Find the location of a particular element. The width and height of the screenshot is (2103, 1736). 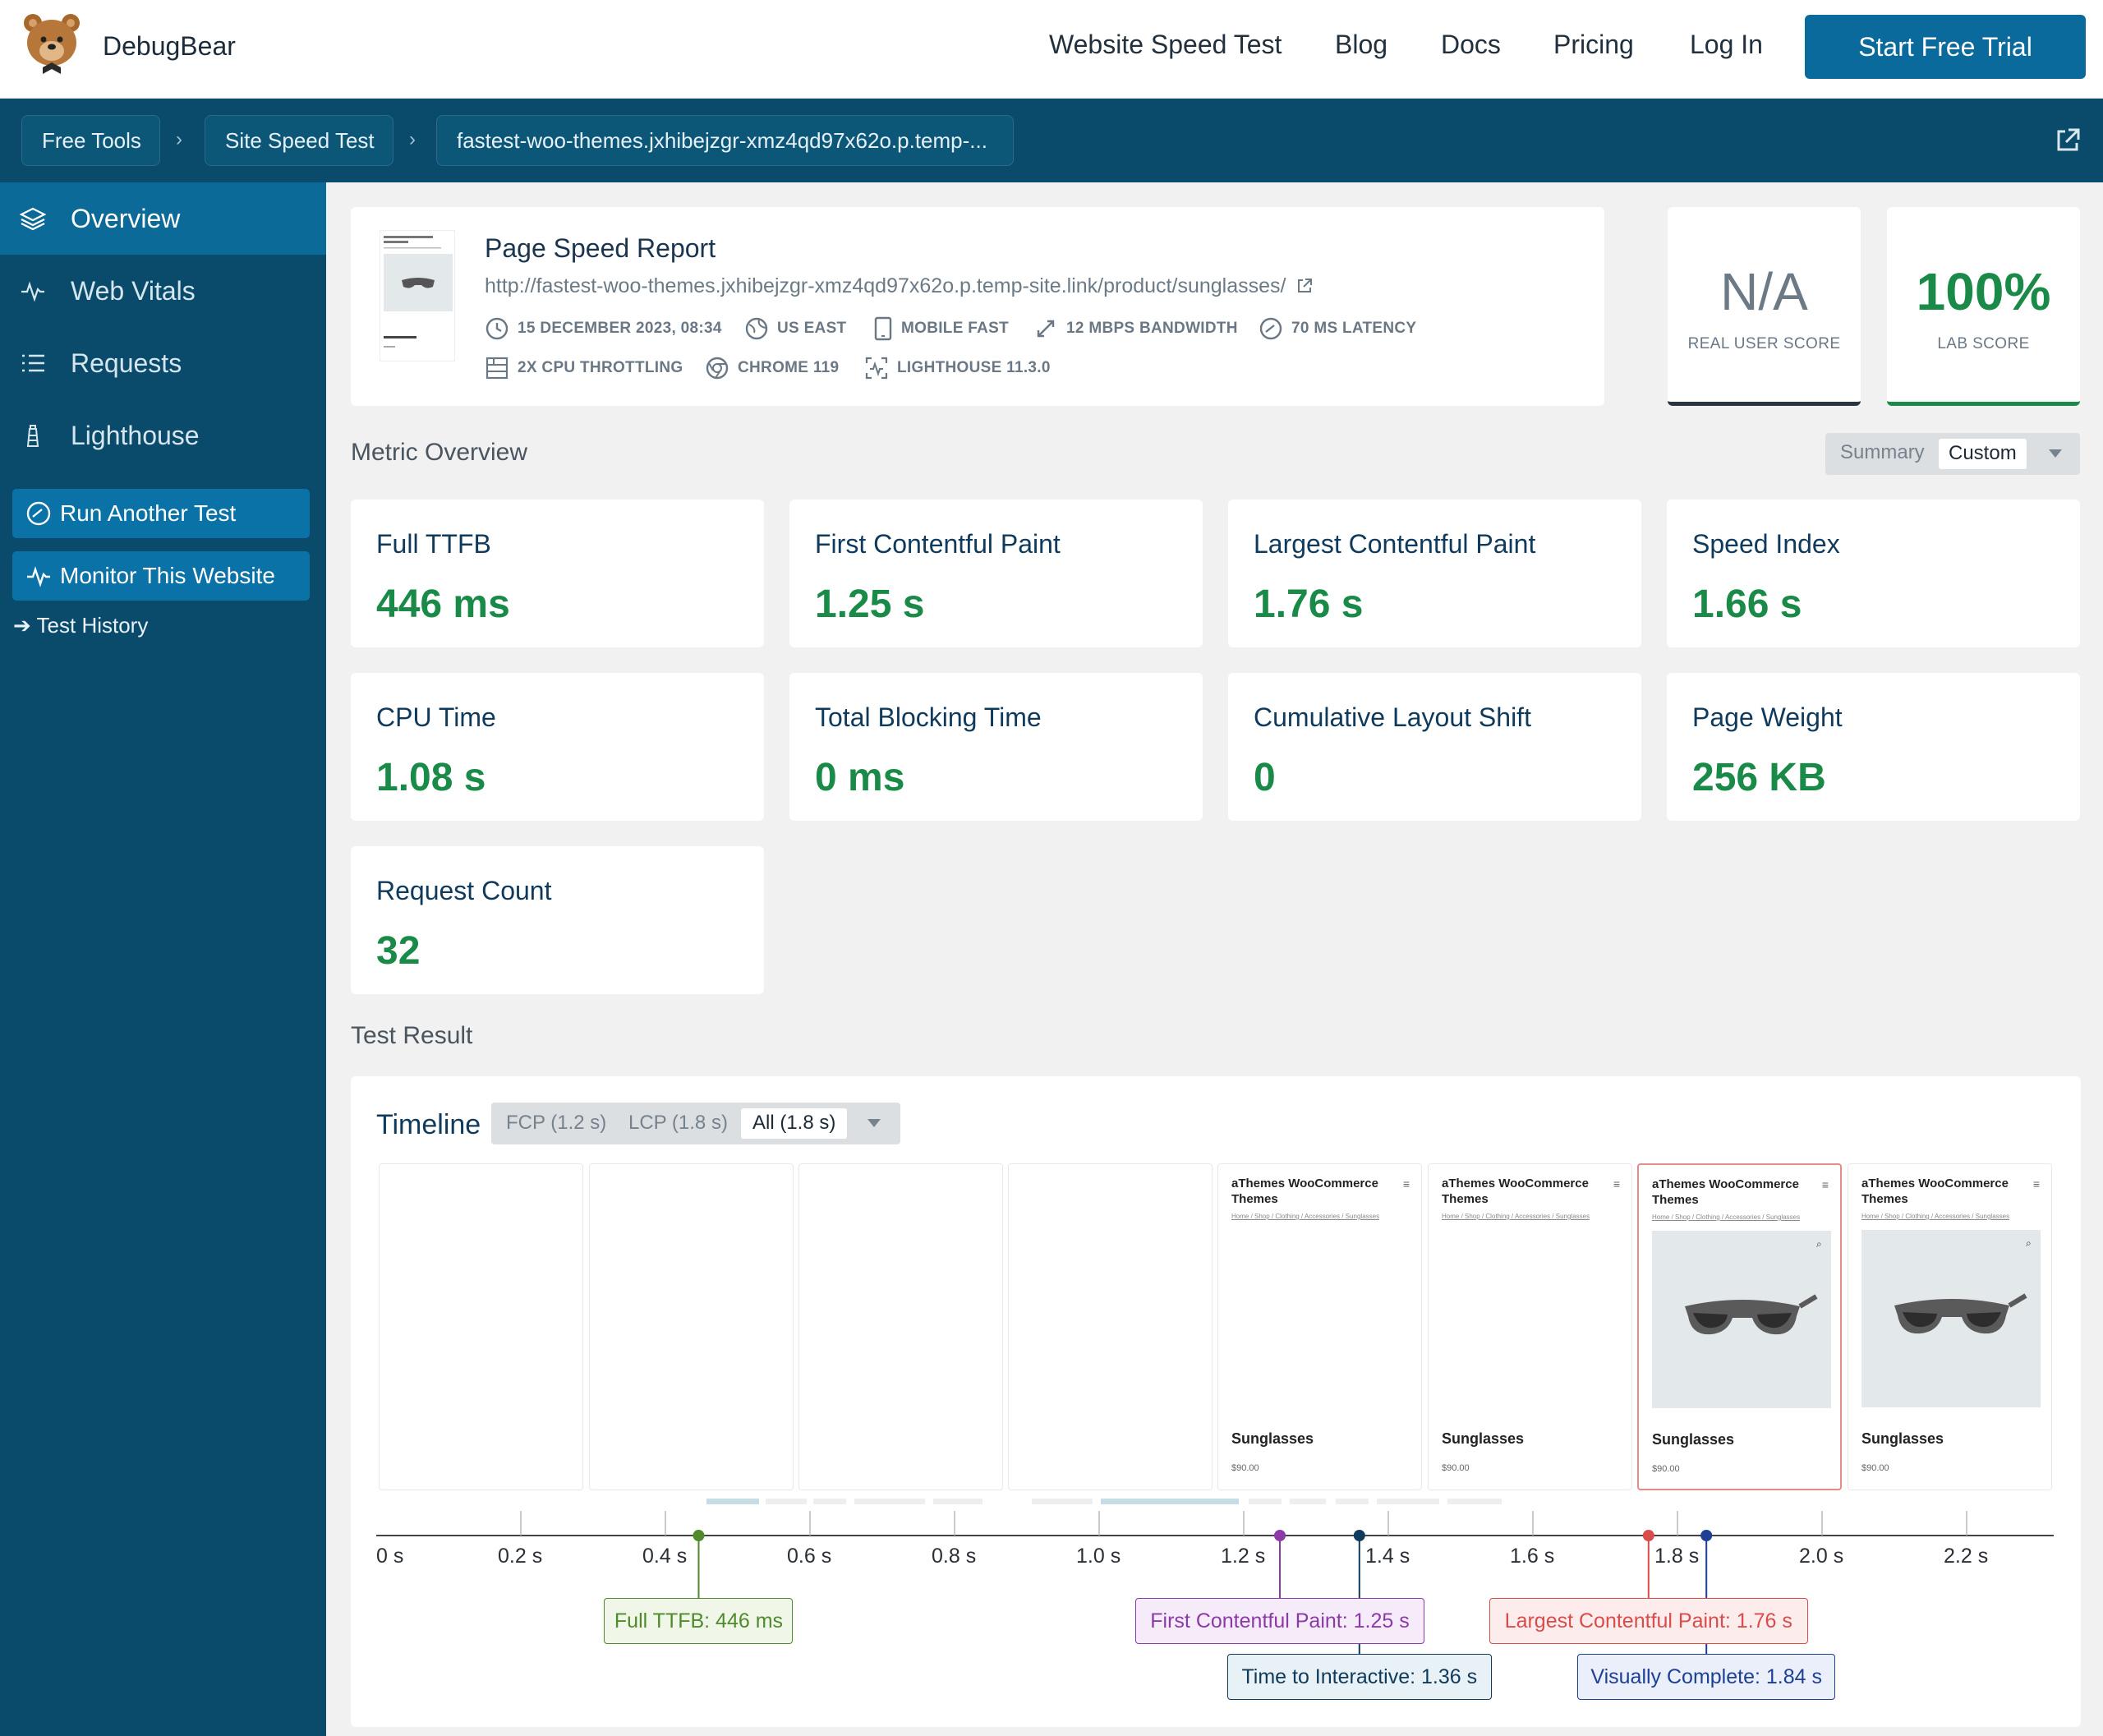

breadcrumb-free-tools: Free Tools is located at coordinates (90, 140).